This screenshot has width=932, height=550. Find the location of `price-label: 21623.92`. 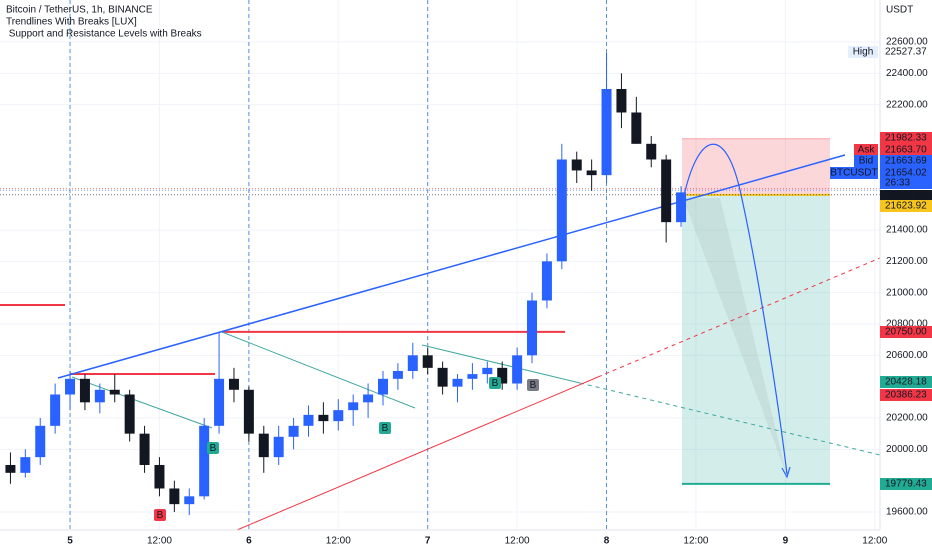

price-label: 21623.92 is located at coordinates (906, 206).